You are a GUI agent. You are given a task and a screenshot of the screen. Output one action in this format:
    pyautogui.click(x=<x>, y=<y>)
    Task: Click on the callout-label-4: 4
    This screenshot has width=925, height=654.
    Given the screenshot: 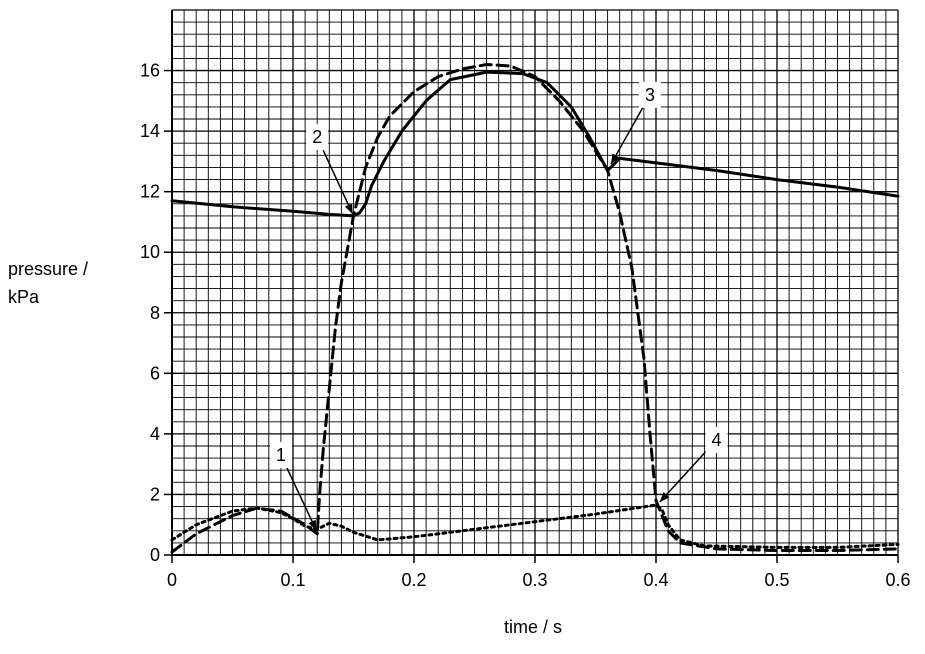 What is the action you would take?
    pyautogui.click(x=716, y=440)
    